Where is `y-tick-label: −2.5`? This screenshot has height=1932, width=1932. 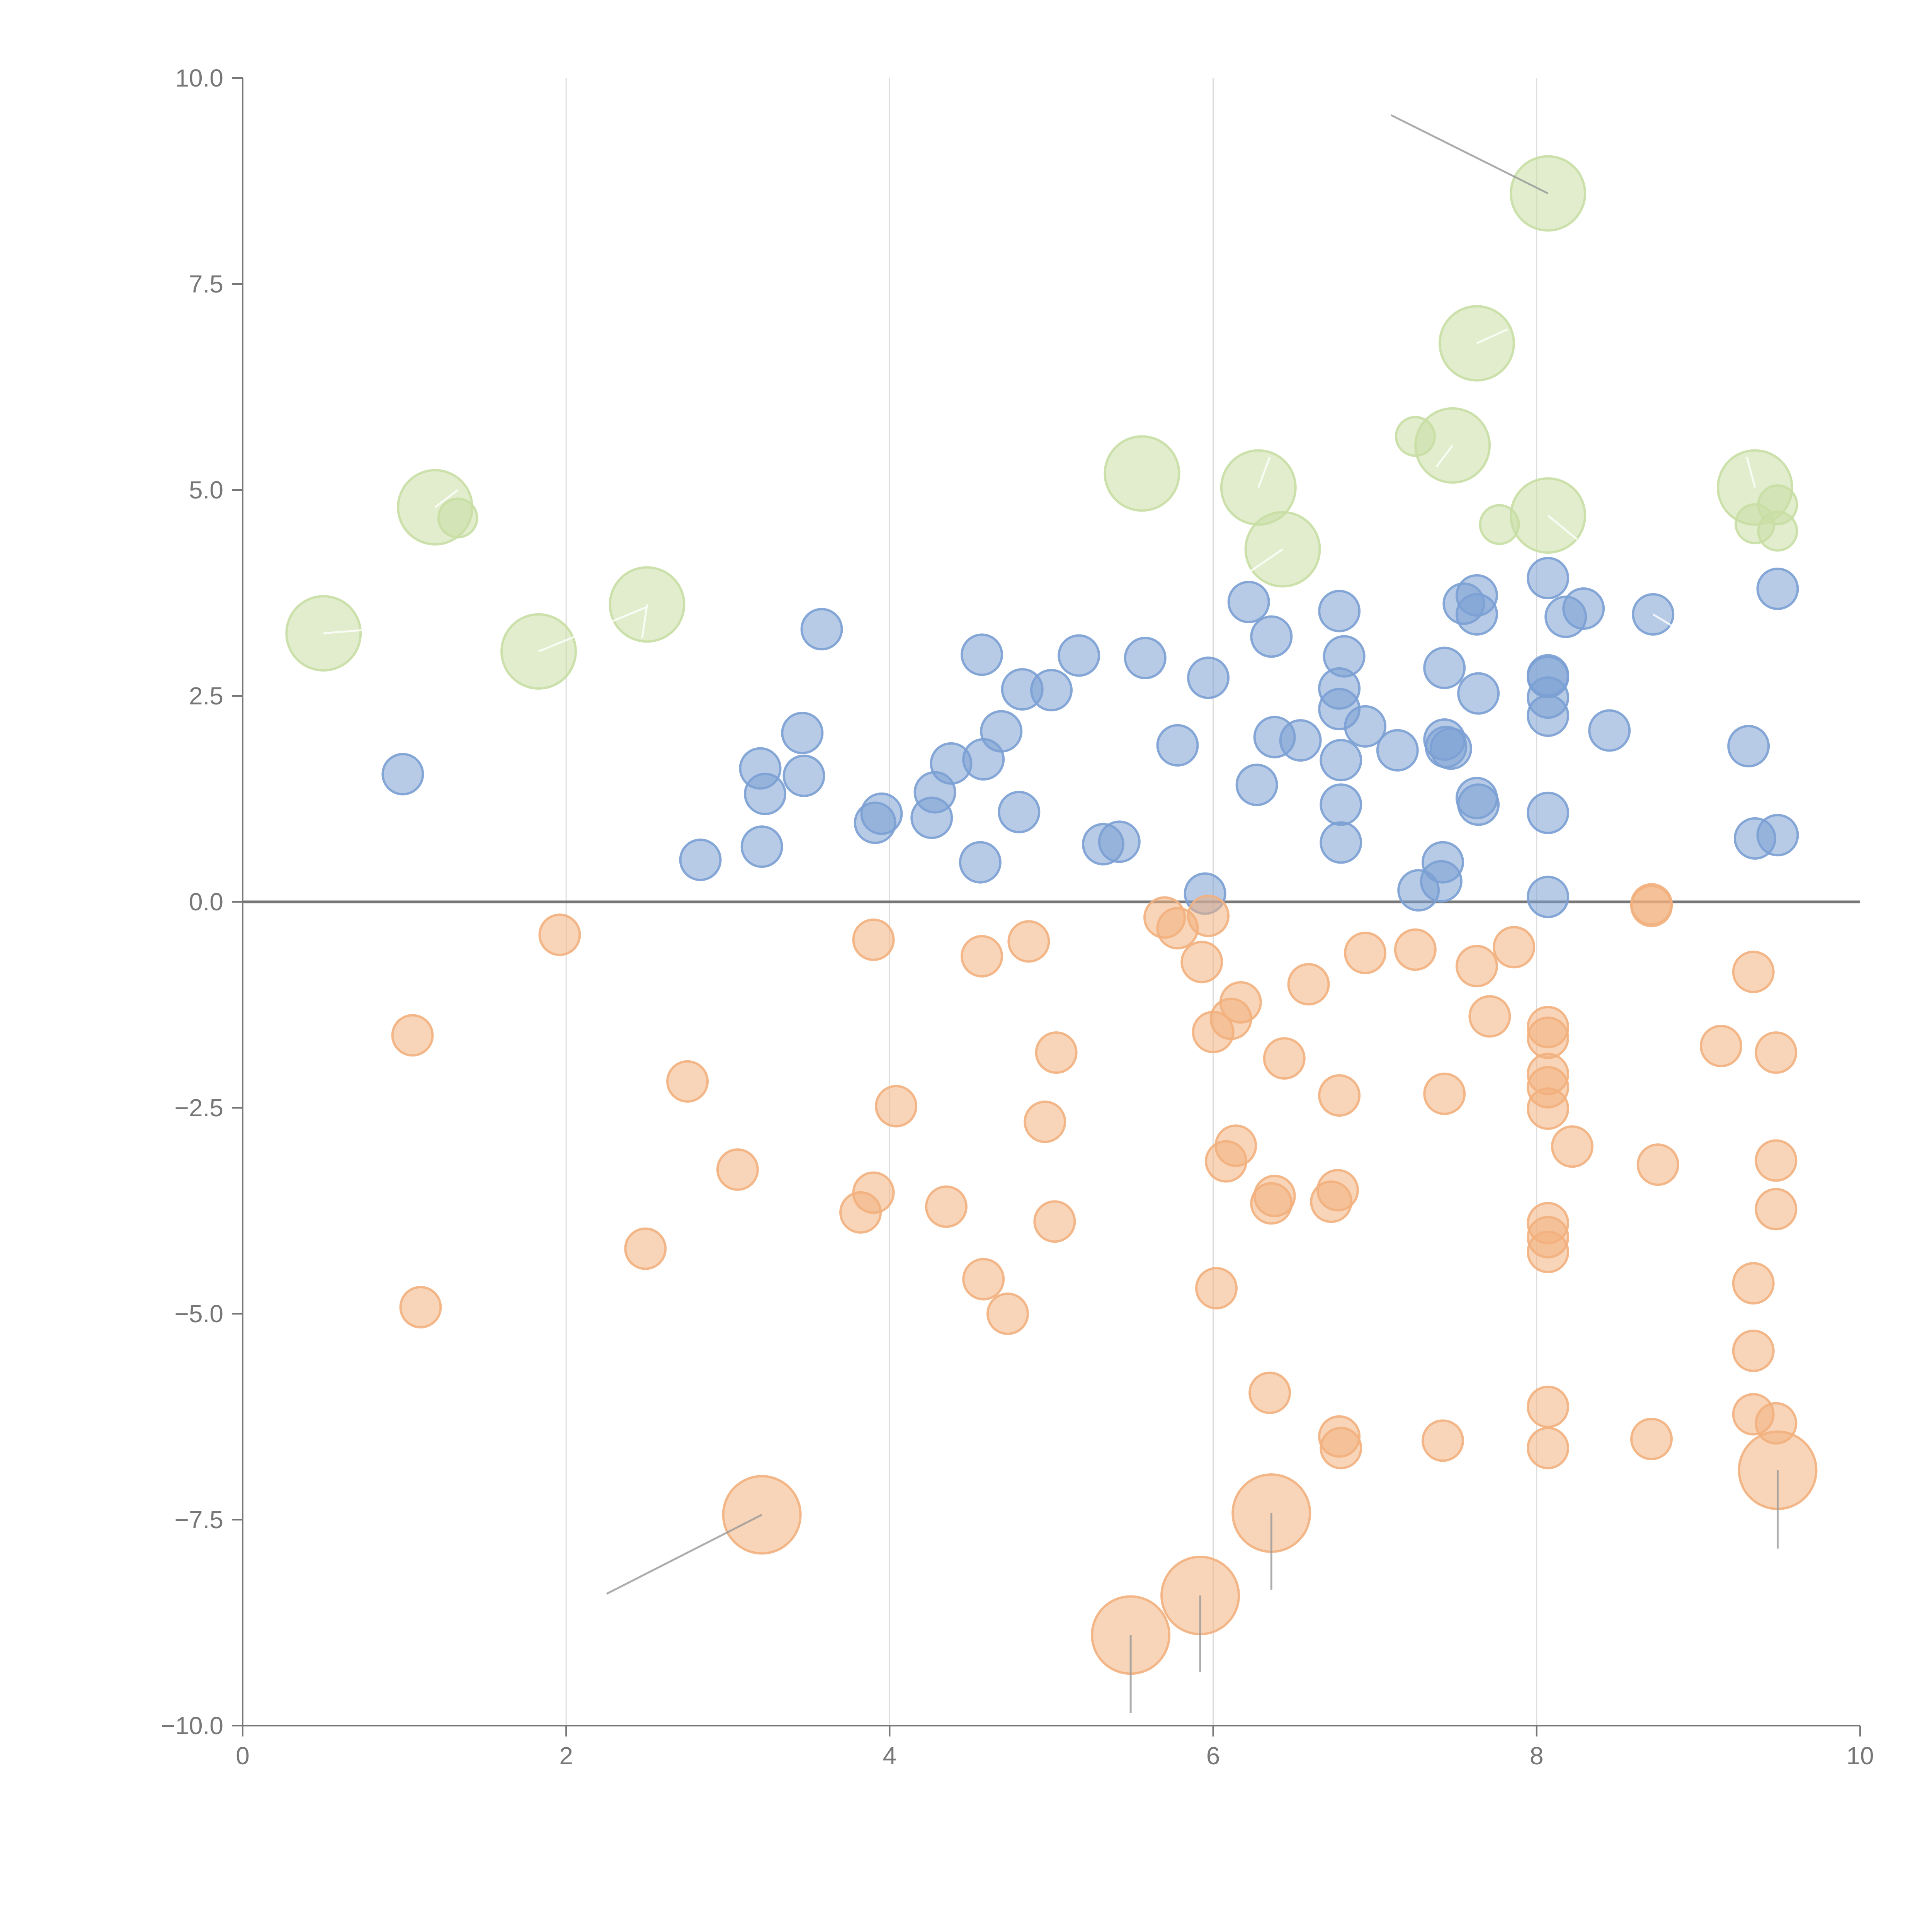
y-tick-label: −2.5 is located at coordinates (199, 1108).